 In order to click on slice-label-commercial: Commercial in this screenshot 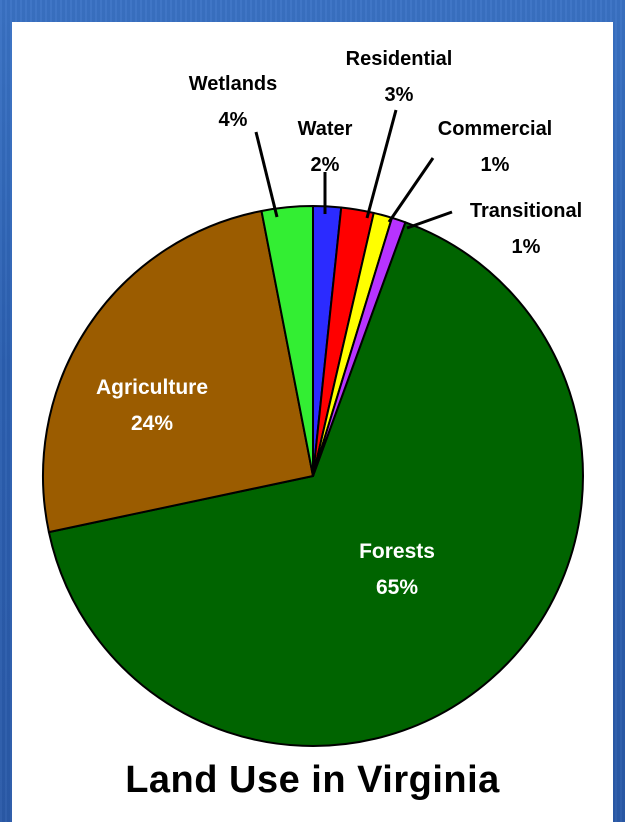, I will do `click(495, 129)`.